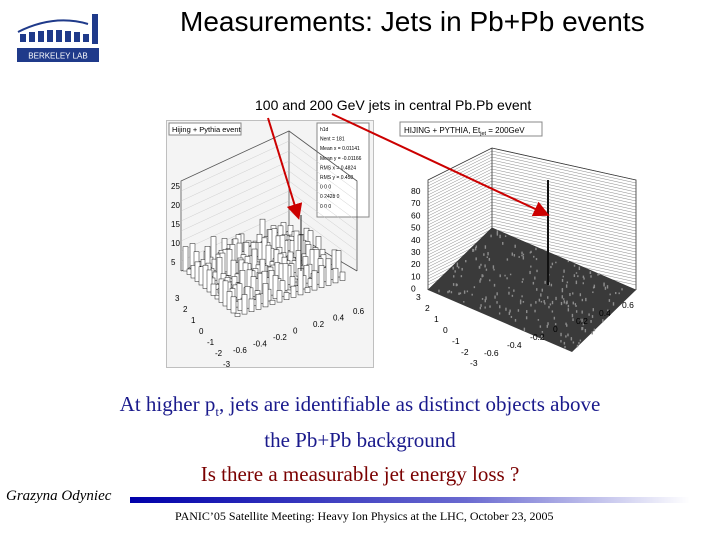 The image size is (720, 540). What do you see at coordinates (325, 188) in the screenshot?
I see `left-stats-line: 0 0 0` at bounding box center [325, 188].